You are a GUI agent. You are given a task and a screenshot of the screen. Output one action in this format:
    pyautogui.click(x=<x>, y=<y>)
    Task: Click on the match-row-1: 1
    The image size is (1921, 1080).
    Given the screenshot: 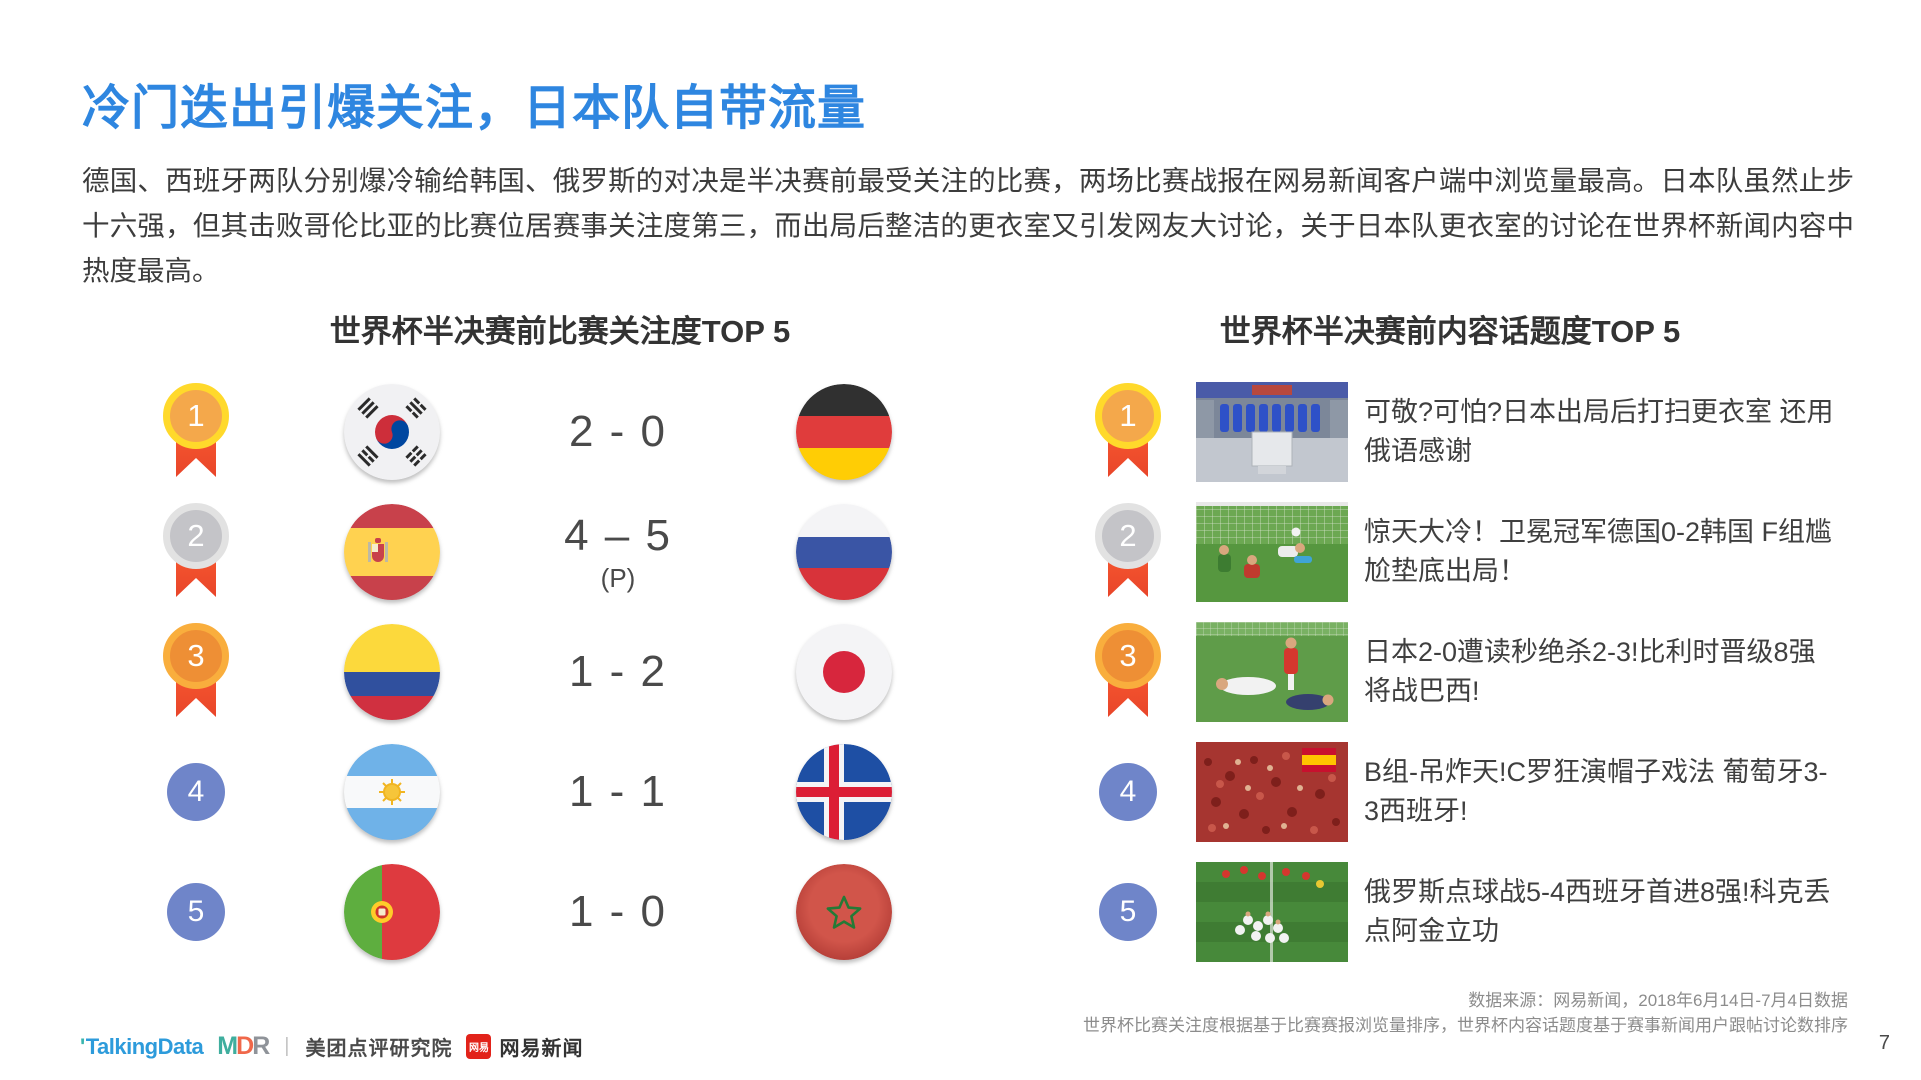 What is the action you would take?
    pyautogui.click(x=502, y=432)
    